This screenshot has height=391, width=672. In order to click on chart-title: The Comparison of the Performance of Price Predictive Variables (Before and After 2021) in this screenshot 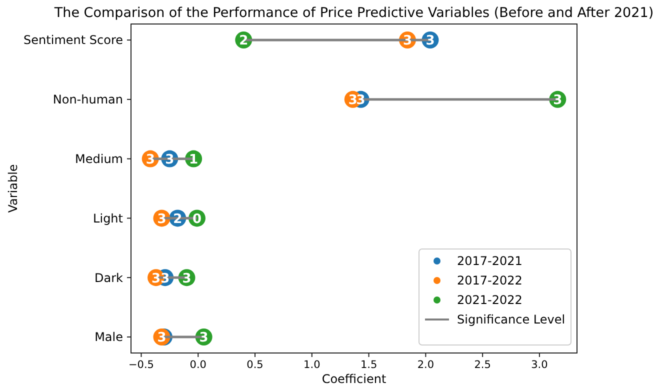, I will do `click(353, 13)`.